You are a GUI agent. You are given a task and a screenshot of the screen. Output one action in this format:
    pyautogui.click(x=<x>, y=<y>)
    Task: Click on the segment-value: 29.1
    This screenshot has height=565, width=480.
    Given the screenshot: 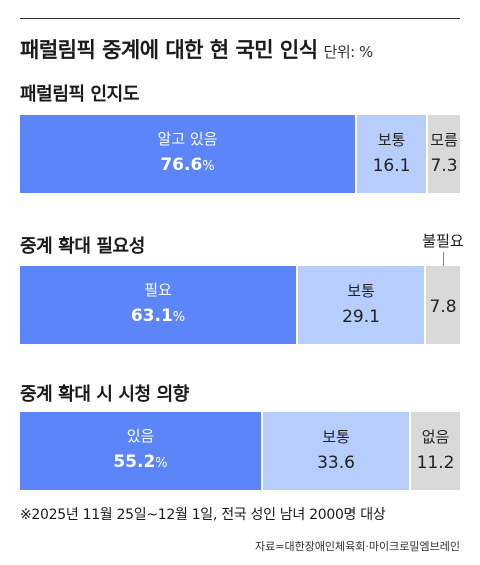 What is the action you would take?
    pyautogui.click(x=361, y=317)
    